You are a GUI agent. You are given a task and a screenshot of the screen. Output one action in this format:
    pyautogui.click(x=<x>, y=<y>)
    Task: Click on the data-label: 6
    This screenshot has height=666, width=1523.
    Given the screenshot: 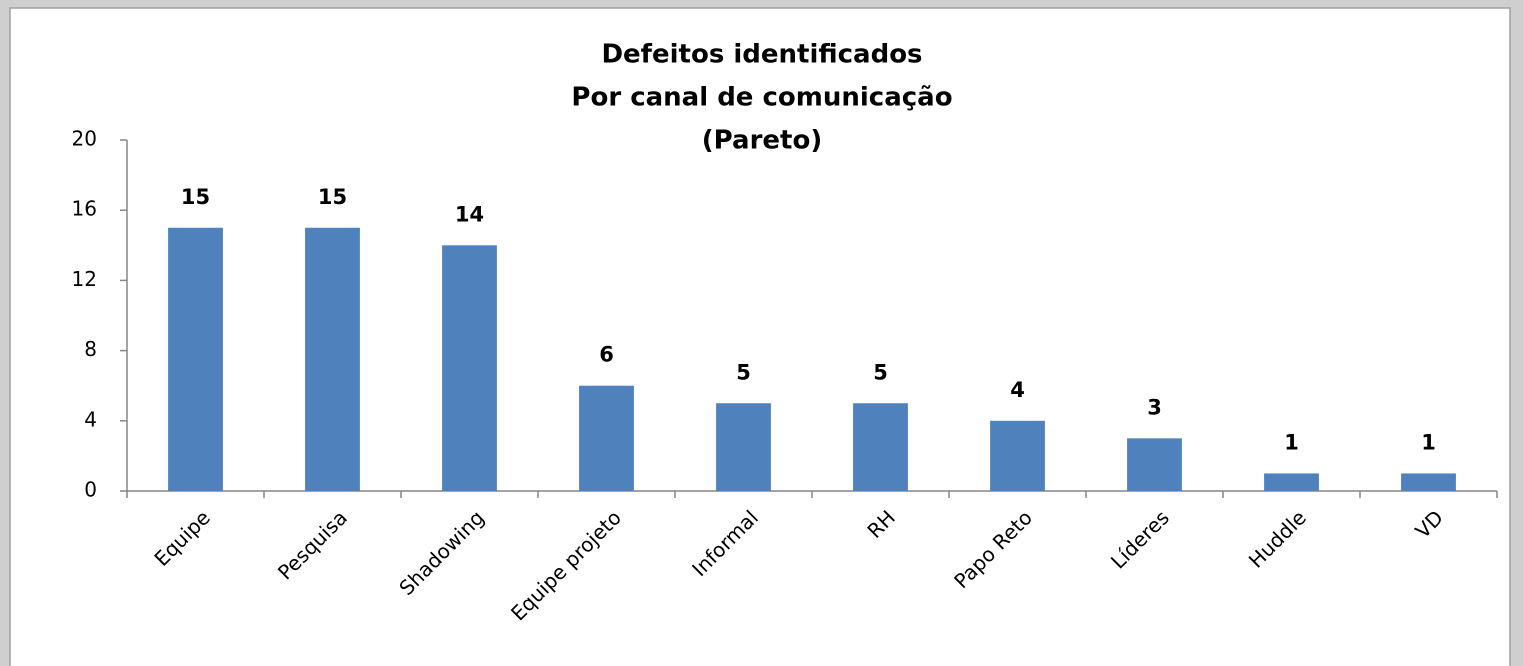 What is the action you would take?
    pyautogui.click(x=606, y=355)
    